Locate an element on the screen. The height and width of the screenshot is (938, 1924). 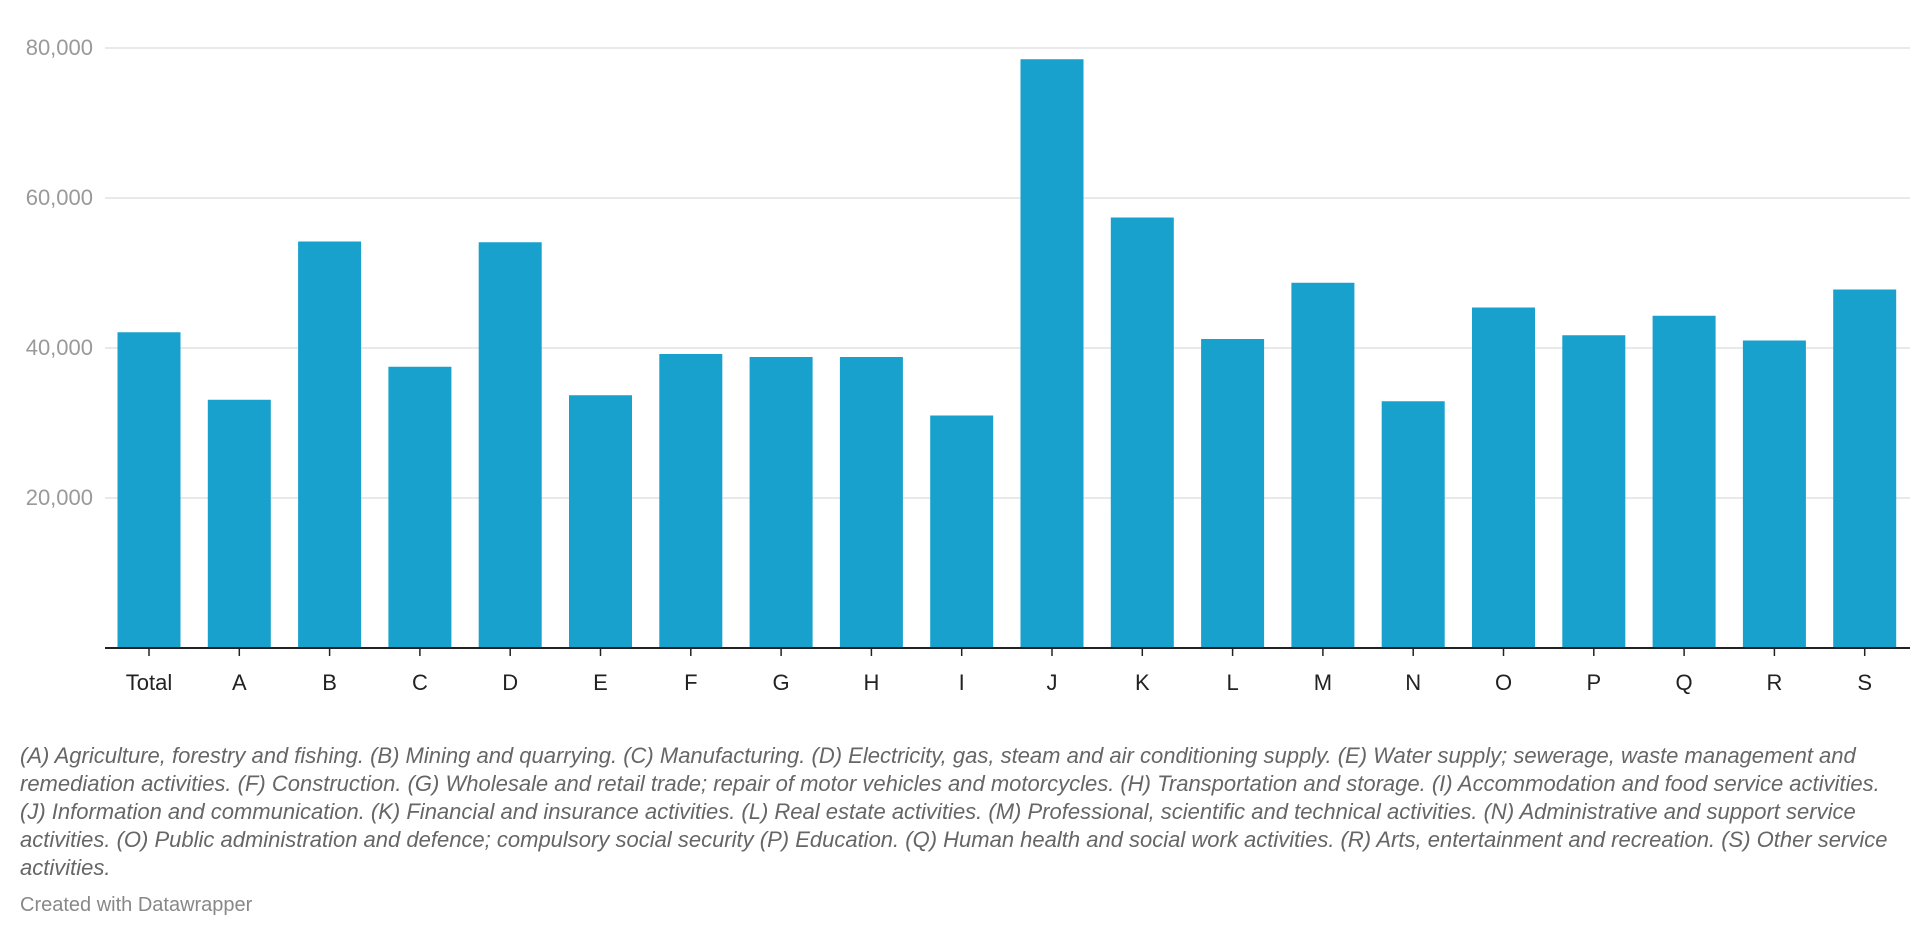
x-tick-label: M is located at coordinates (1323, 682).